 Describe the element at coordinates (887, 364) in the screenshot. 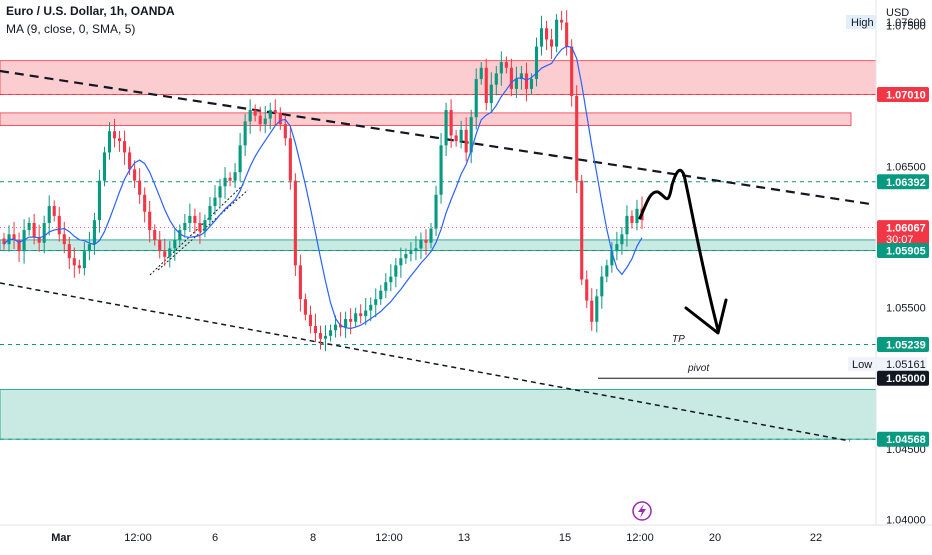

I see `low-marker: Low 1.05161` at that location.